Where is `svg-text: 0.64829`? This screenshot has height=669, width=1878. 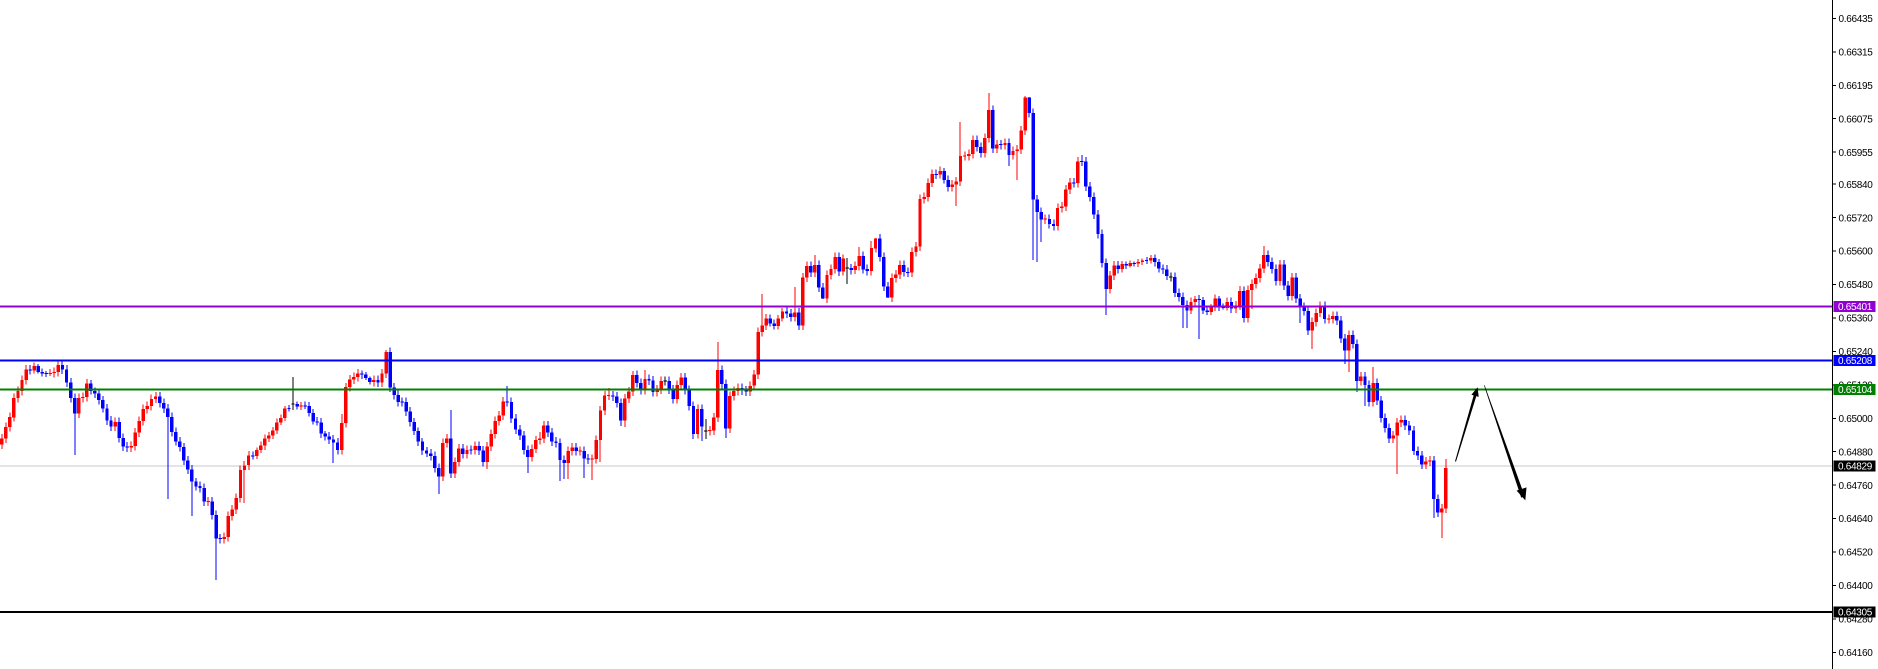
svg-text: 0.64829 is located at coordinates (1855, 467).